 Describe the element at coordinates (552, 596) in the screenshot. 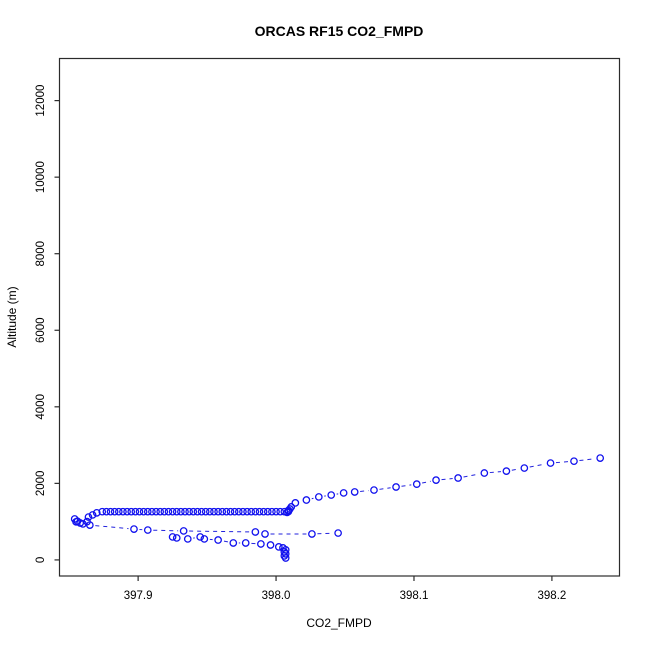

I see `x-tick-label: 398.2` at that location.